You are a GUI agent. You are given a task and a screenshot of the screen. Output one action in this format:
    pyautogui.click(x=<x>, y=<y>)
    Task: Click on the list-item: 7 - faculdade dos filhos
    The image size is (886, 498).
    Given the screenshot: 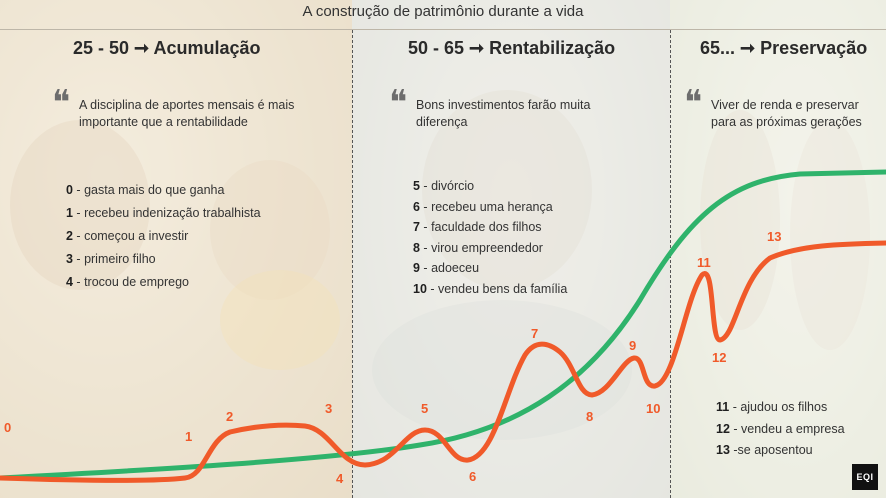 What is the action you would take?
    pyautogui.click(x=477, y=227)
    